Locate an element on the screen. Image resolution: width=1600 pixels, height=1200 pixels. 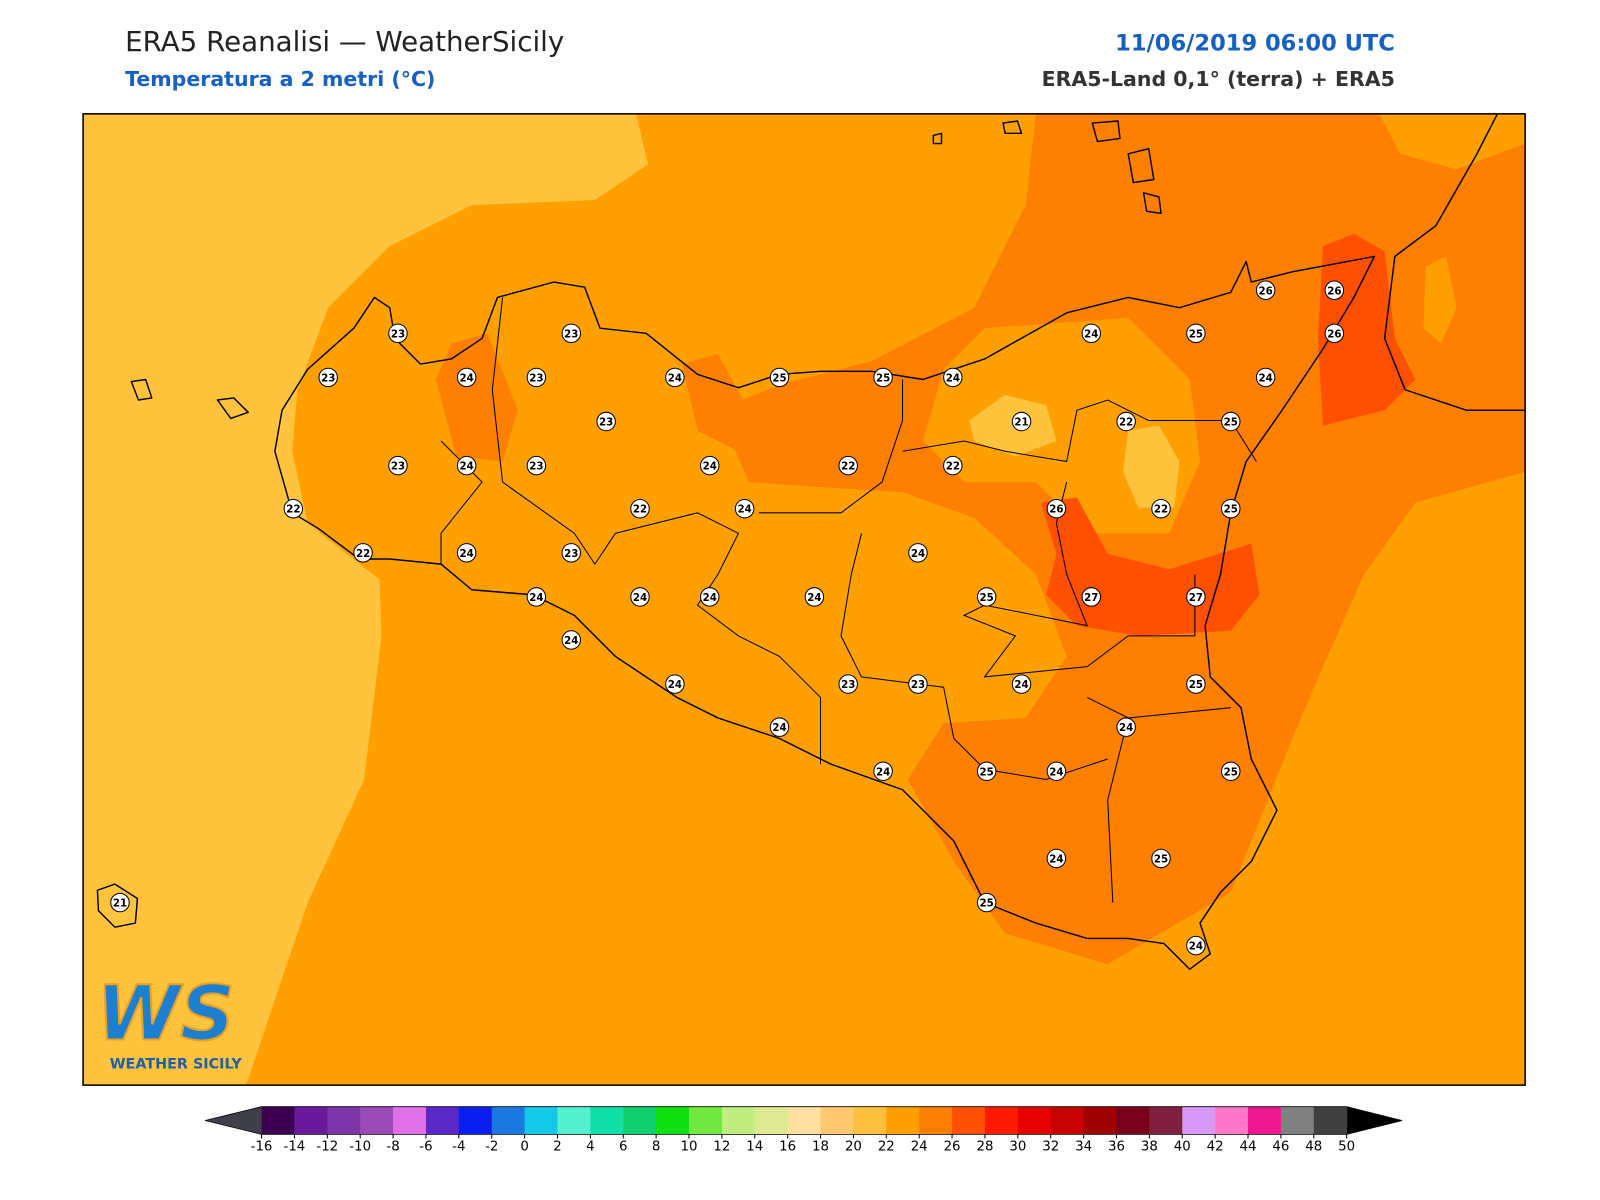
colorbar-tick-label: 28 is located at coordinates (984, 1147).